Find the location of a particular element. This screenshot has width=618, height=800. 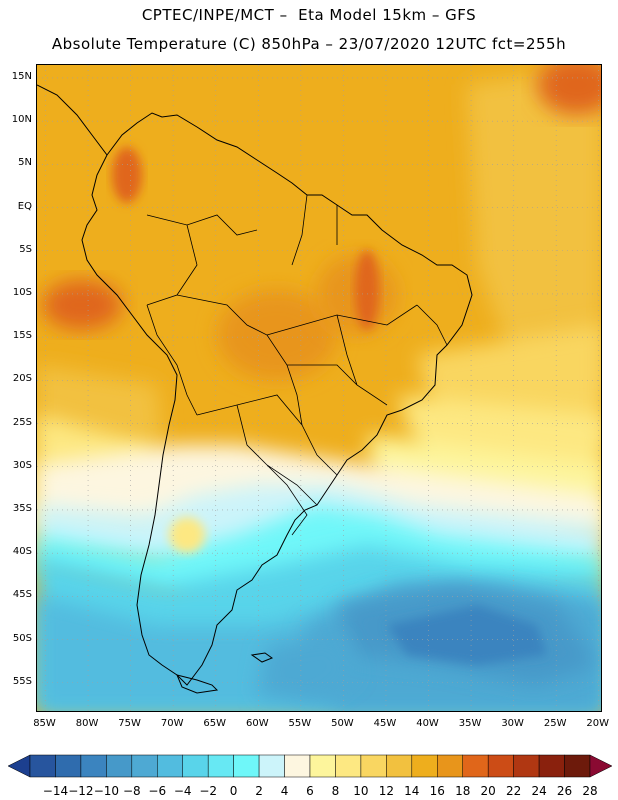

lon-label: 45W is located at coordinates (385, 723).